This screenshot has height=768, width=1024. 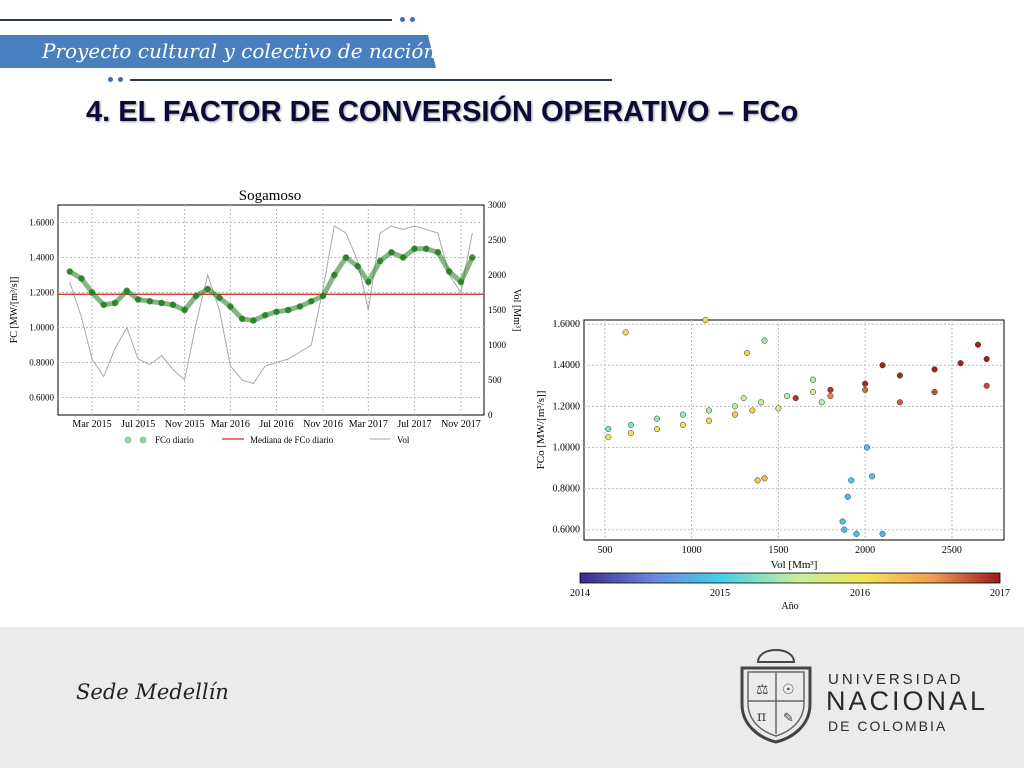 What do you see at coordinates (239, 51) in the screenshot?
I see `banner-text: Proyecto cultural y colectivo de nación` at bounding box center [239, 51].